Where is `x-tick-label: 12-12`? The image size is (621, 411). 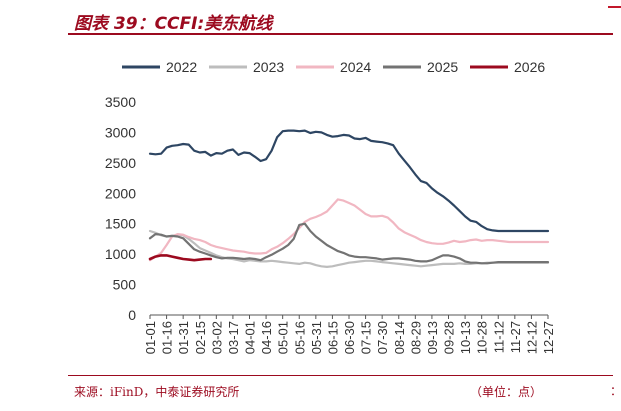
x-tick-label: 12-12 is located at coordinates (531, 337).